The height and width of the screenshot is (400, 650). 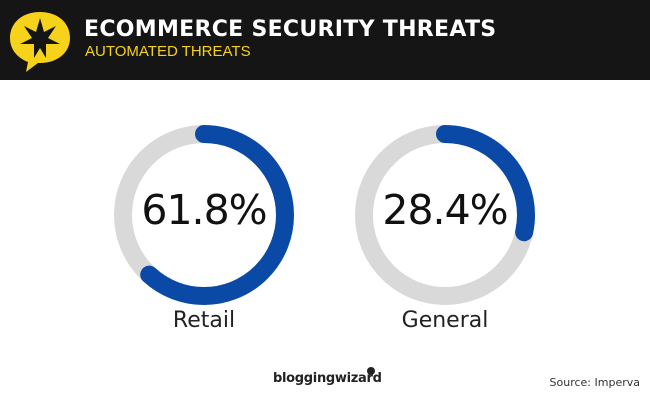 What do you see at coordinates (327, 378) in the screenshot?
I see `brand-logo: bloggingwizard` at bounding box center [327, 378].